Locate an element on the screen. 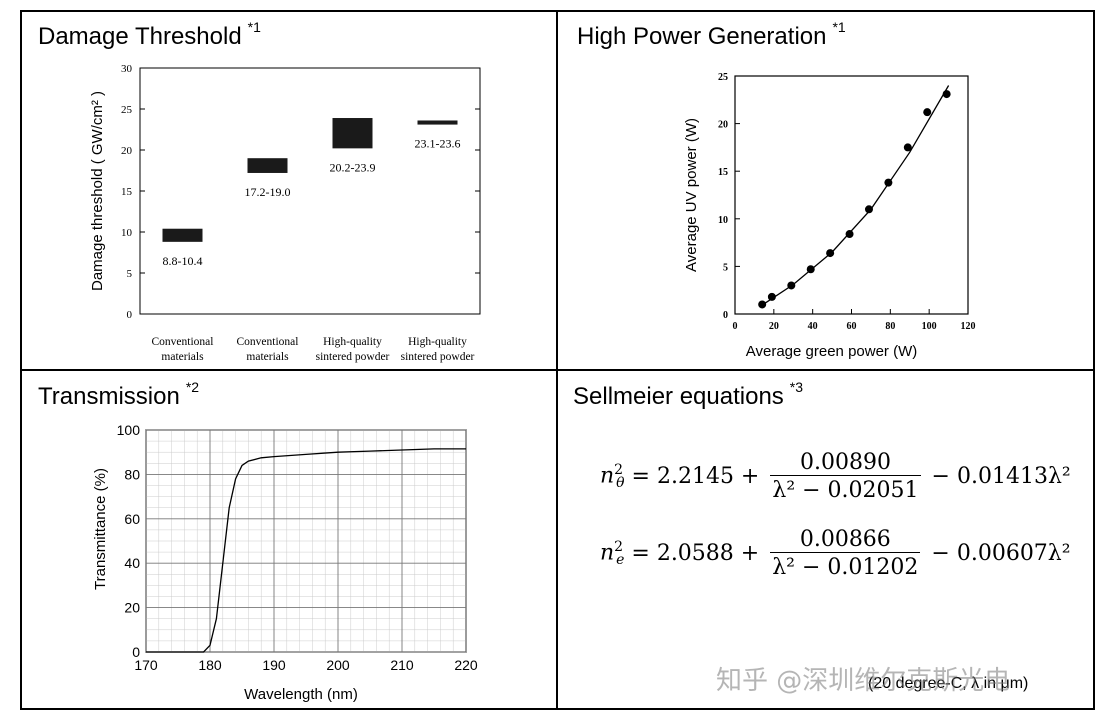 The height and width of the screenshot is (721, 1110). eq2-num: 0.00866 is located at coordinates (845, 539).